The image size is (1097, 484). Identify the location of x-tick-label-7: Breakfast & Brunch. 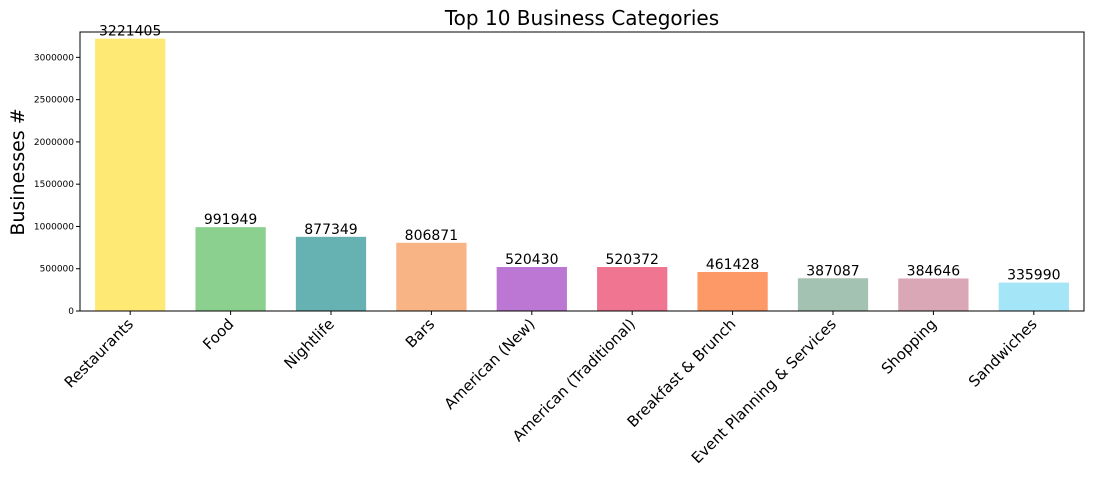
(682, 373).